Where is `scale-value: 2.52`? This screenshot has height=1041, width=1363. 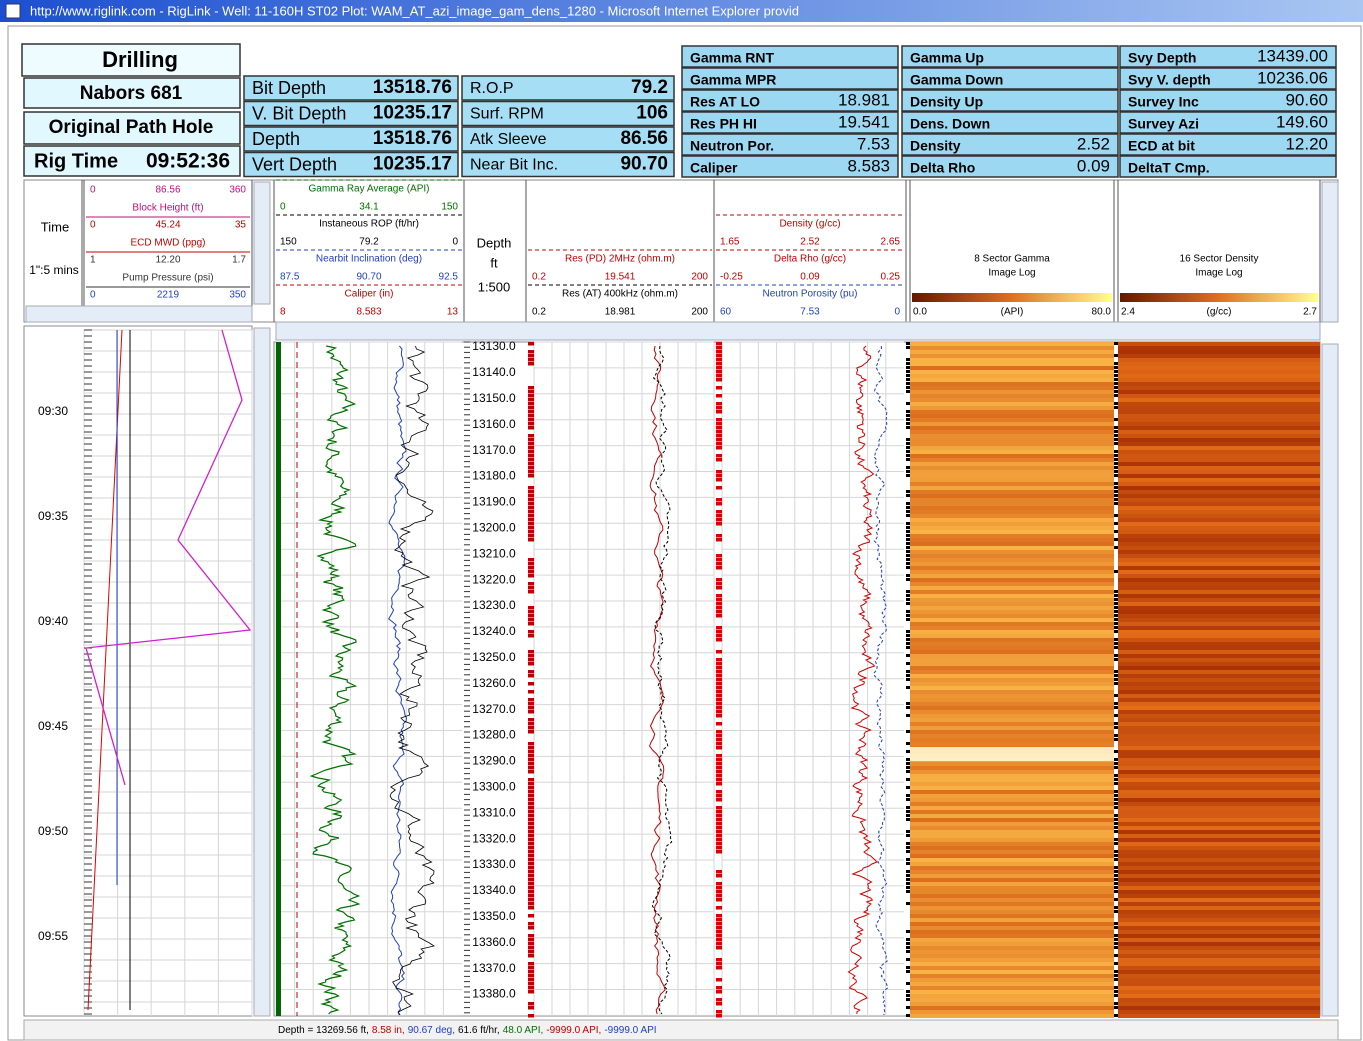 scale-value: 2.52 is located at coordinates (810, 242).